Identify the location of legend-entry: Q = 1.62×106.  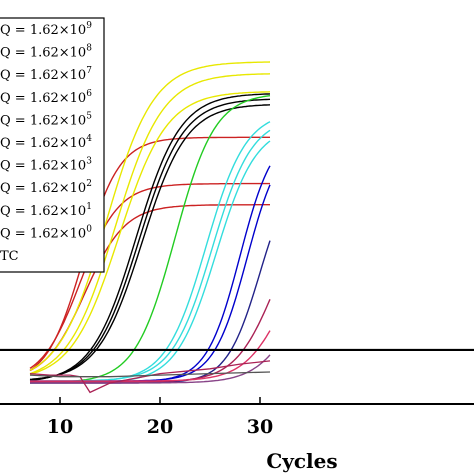
(46, 97).